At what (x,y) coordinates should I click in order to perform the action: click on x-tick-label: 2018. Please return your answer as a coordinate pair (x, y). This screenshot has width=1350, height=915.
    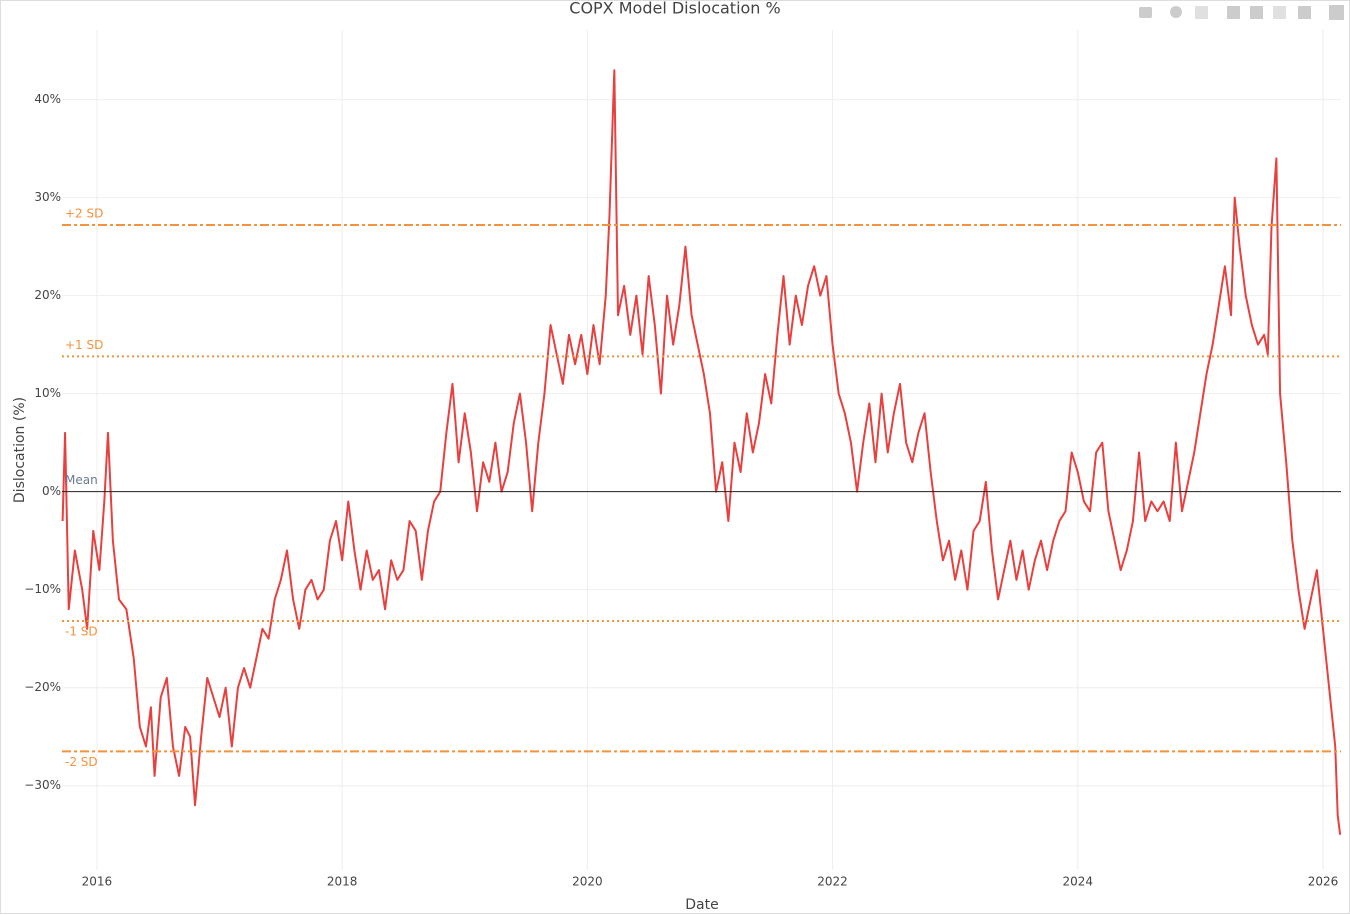
    Looking at the image, I should click on (342, 882).